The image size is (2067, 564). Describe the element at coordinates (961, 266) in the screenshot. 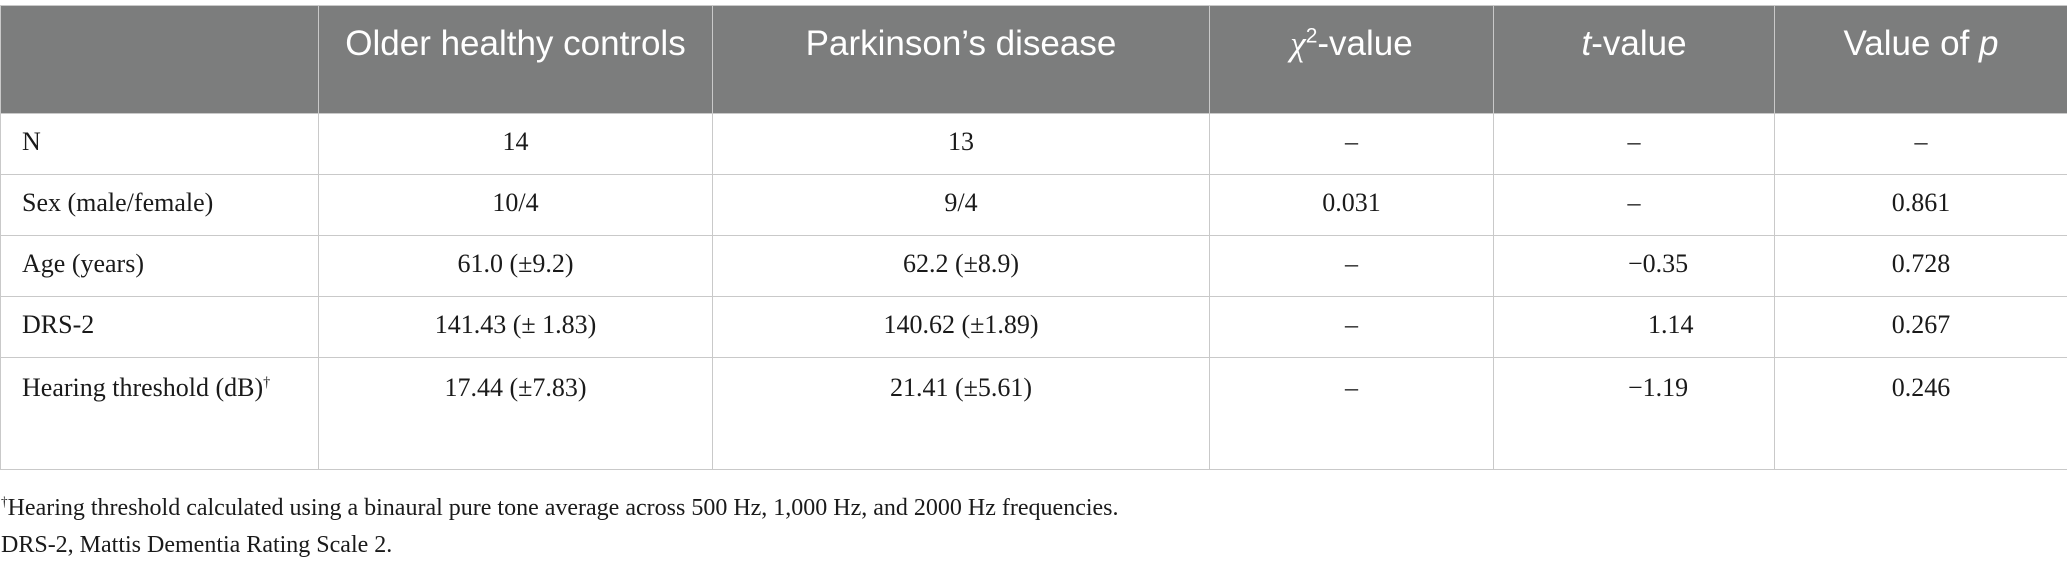

I see `pd-value: 62.2 (±8.9)` at that location.